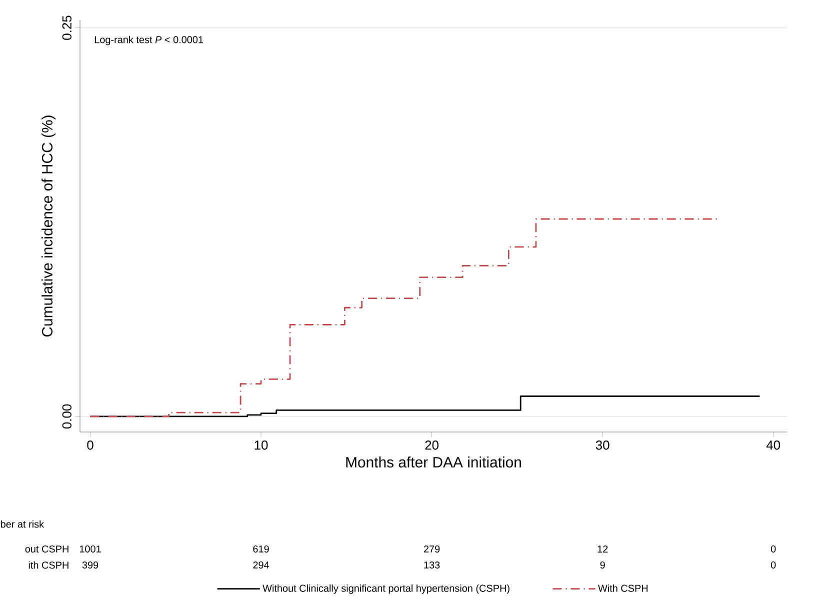  What do you see at coordinates (773, 445) in the screenshot?
I see `x-tick-label: 40` at bounding box center [773, 445].